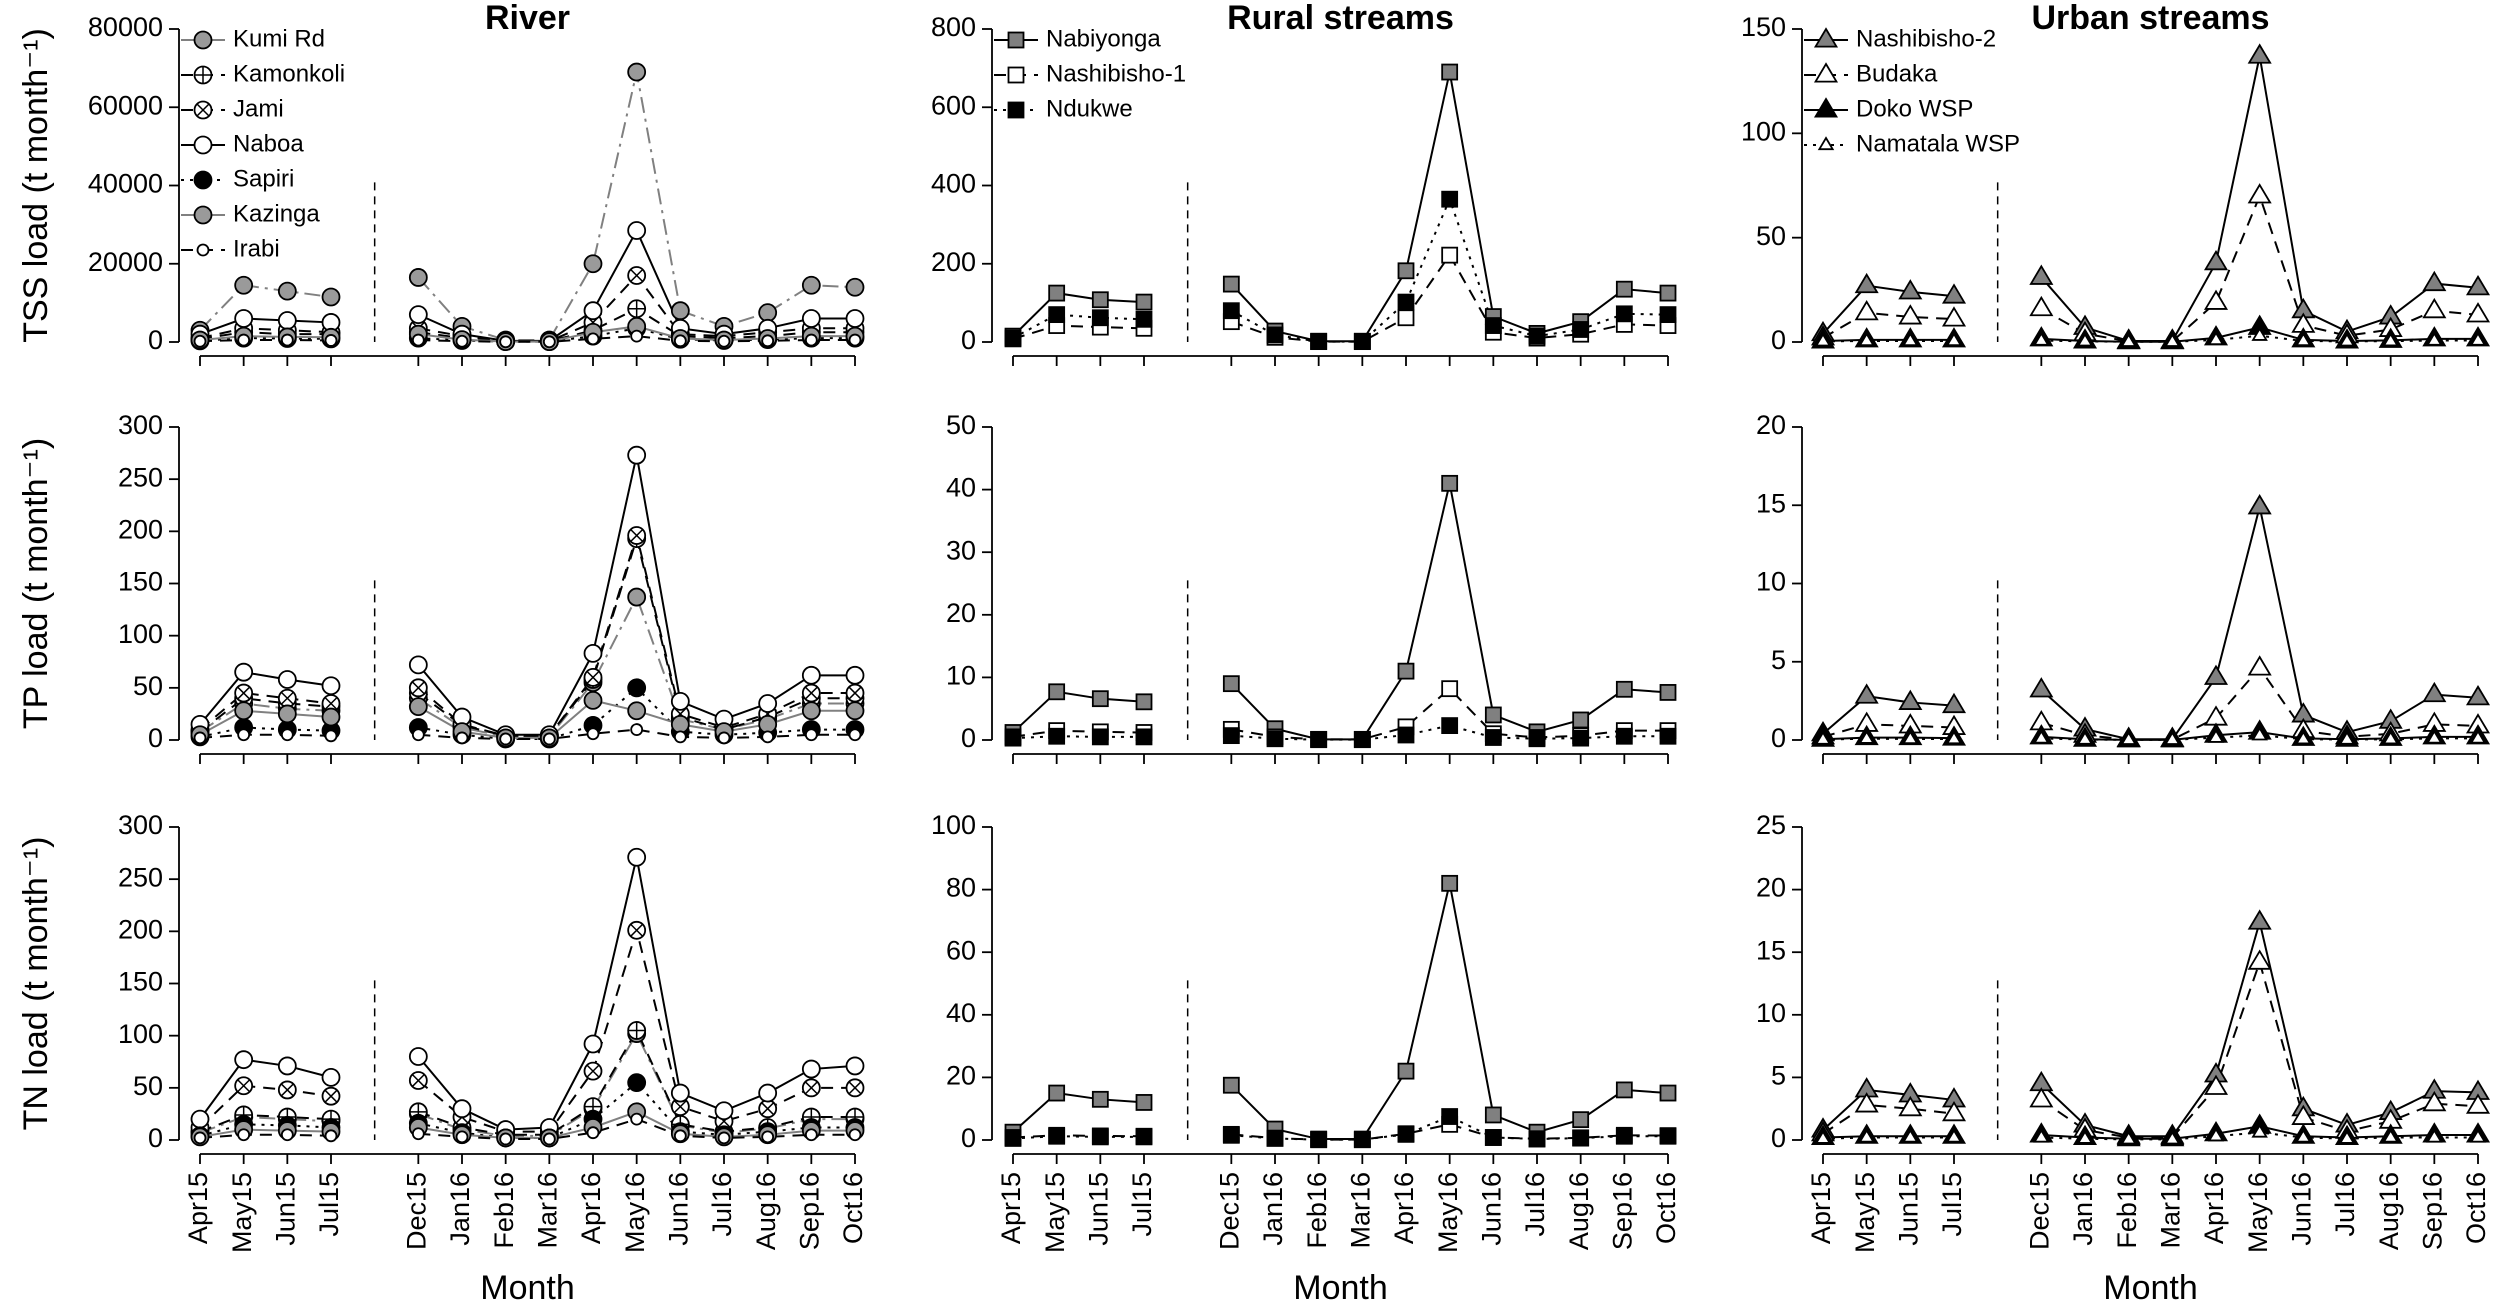 This screenshot has width=2500, height=1314. Describe the element at coordinates (276, 213) in the screenshot. I see `legend-label: Kazinga` at that location.